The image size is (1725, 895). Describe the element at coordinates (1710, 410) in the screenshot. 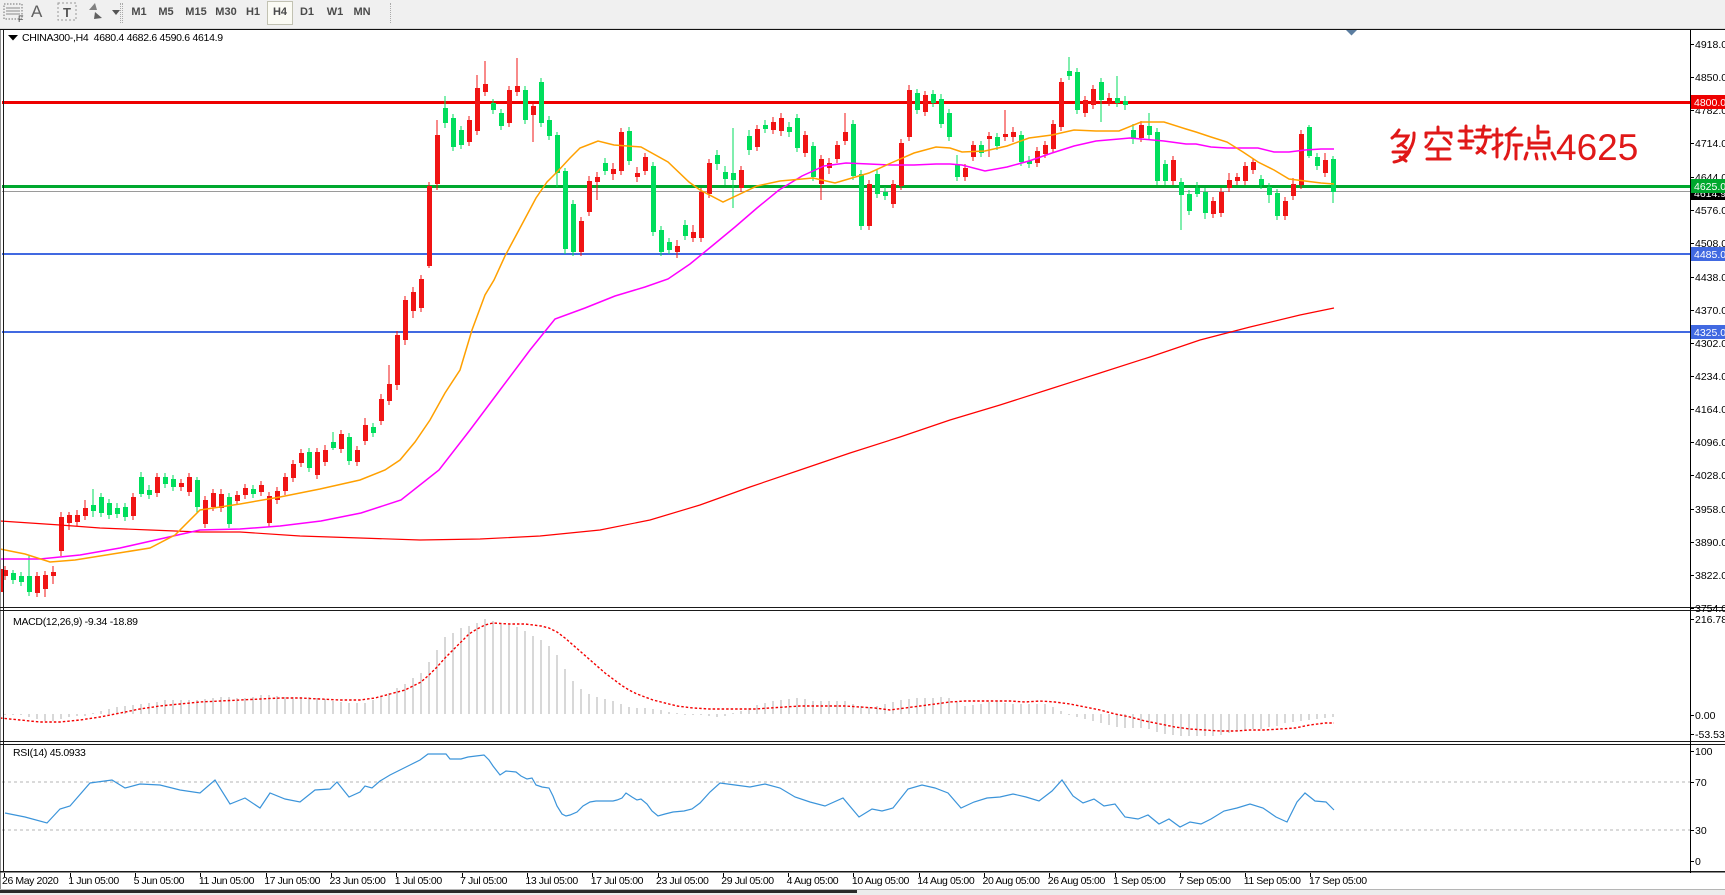

I see `svg-text: 4164.0` at that location.